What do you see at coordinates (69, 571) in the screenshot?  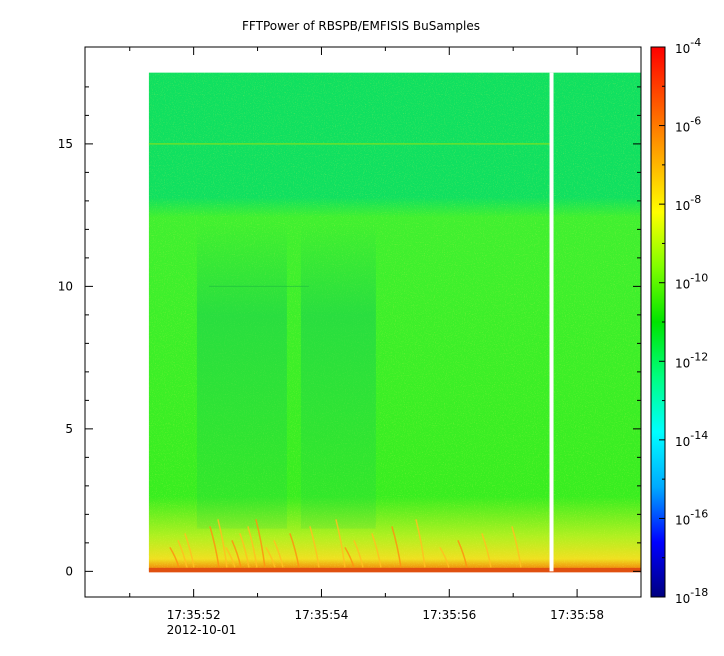 I see `y-tick-label: 0` at bounding box center [69, 571].